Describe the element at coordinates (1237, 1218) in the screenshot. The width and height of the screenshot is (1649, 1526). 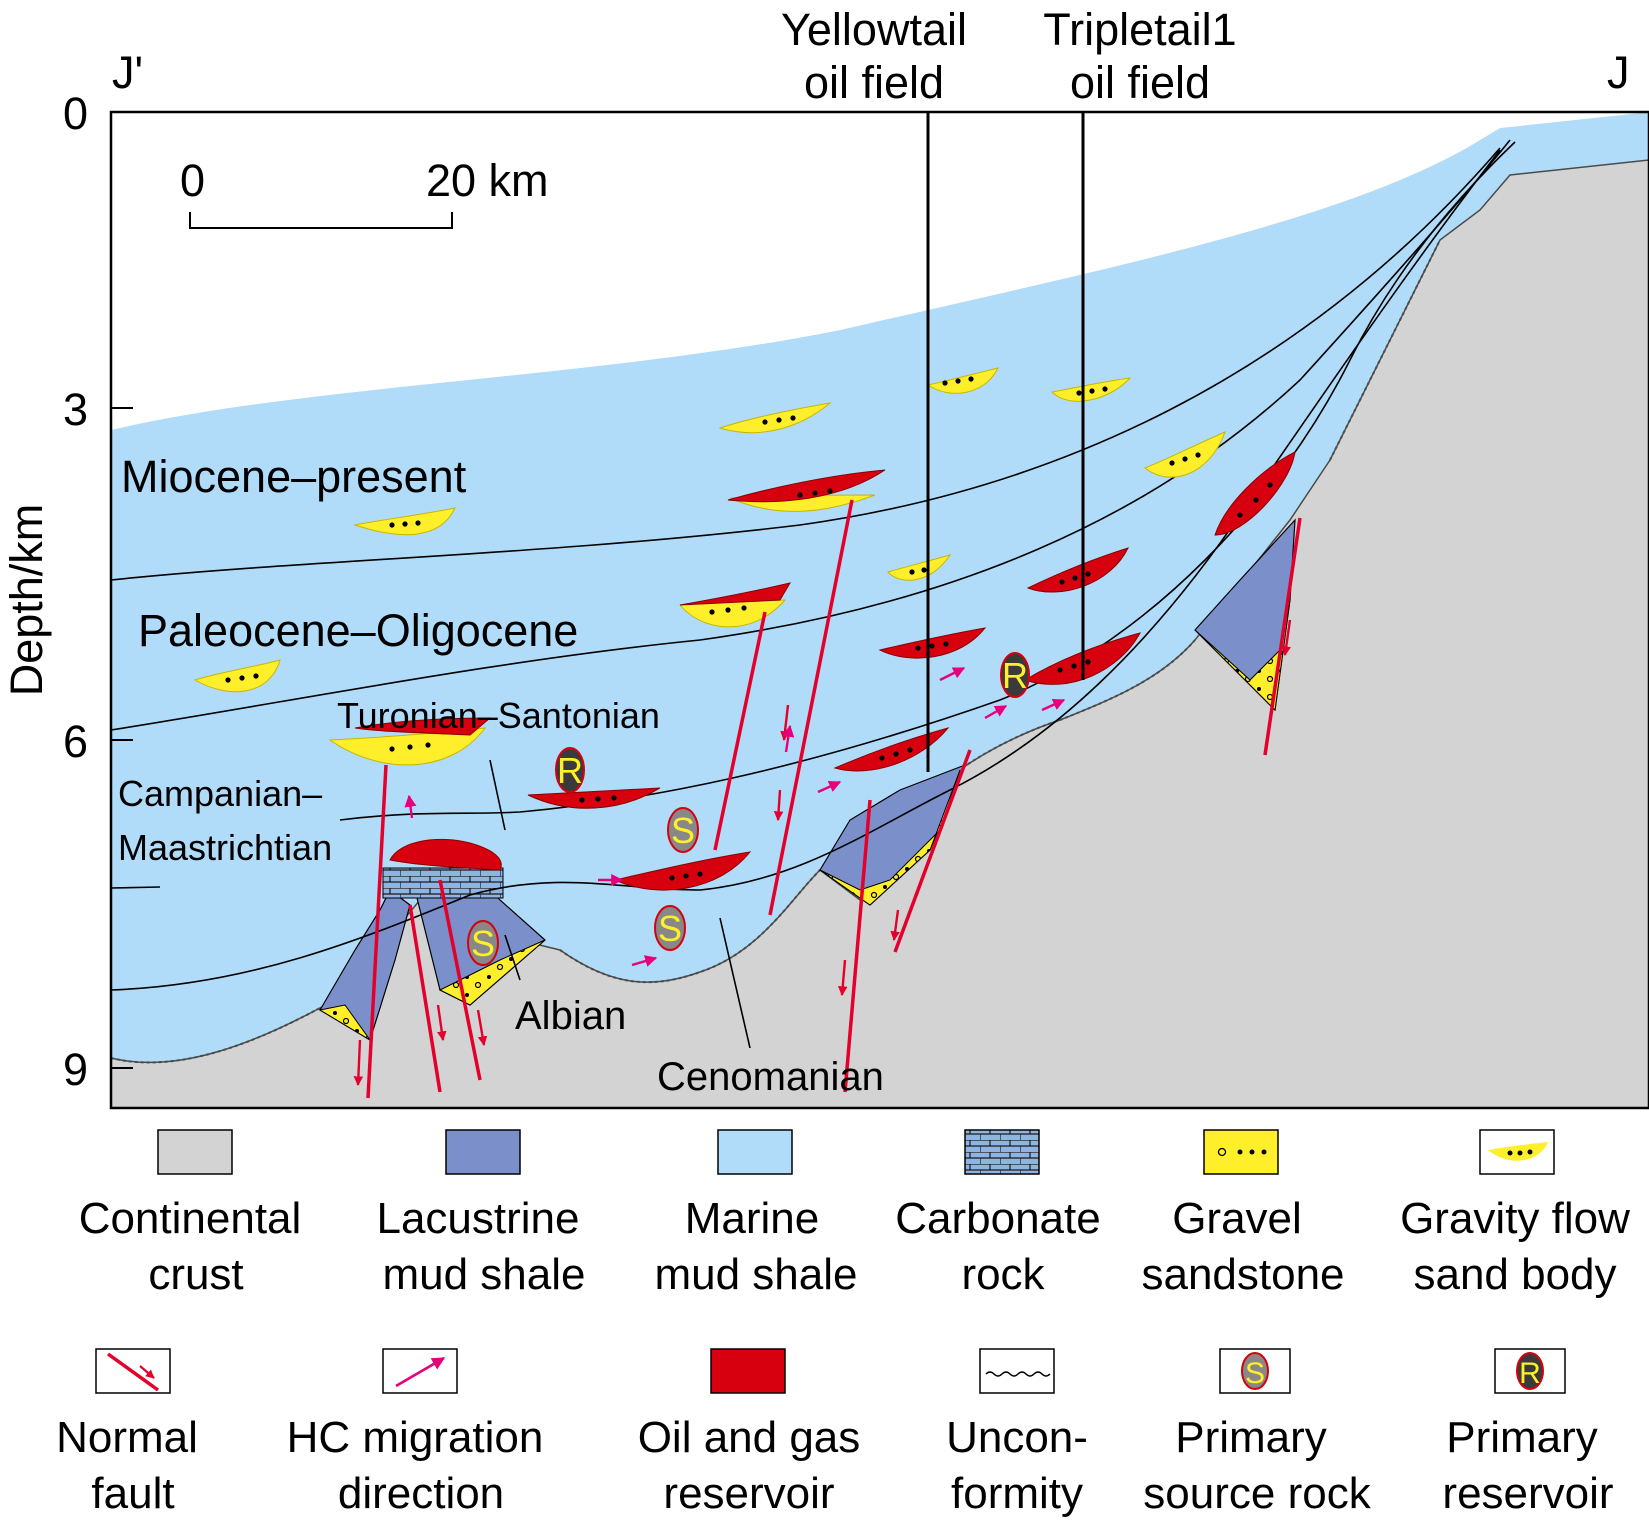
I see `legend-label-5a: Gravel` at that location.